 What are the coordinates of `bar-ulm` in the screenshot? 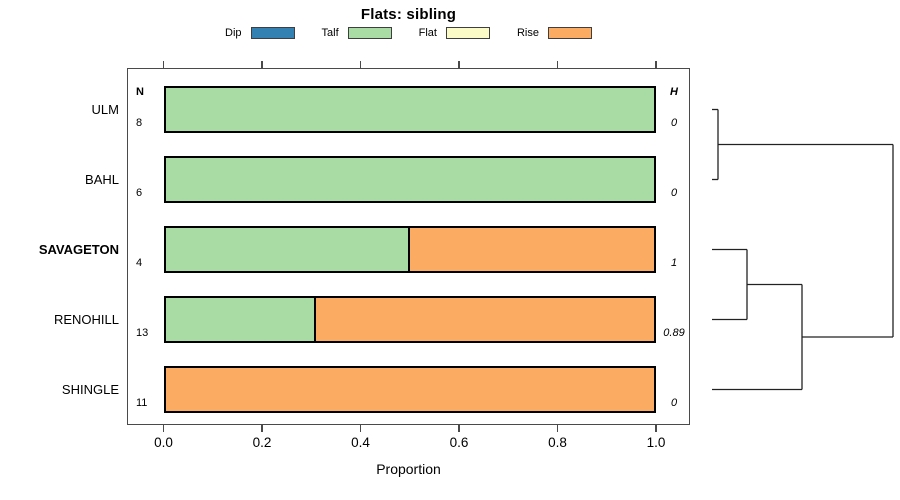 It's located at (409, 109).